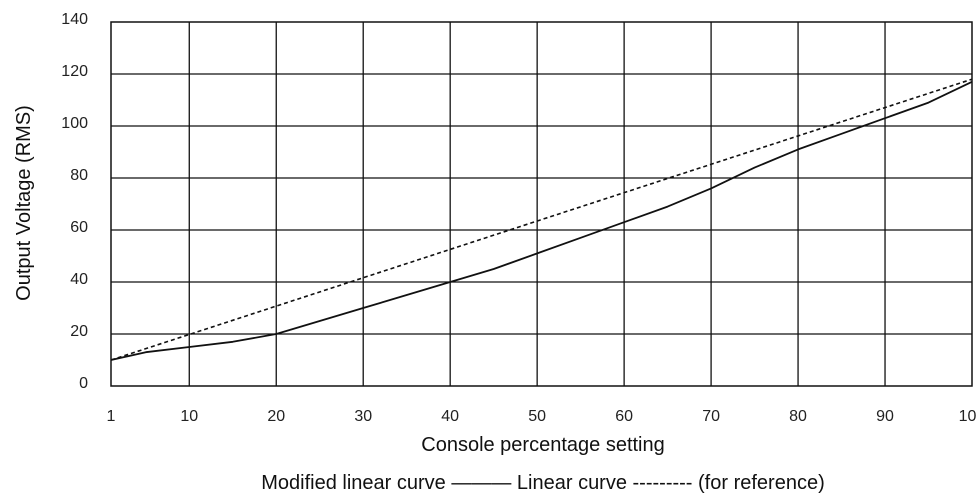 This screenshot has height=500, width=977. I want to click on x-tick-label: 50, so click(537, 416).